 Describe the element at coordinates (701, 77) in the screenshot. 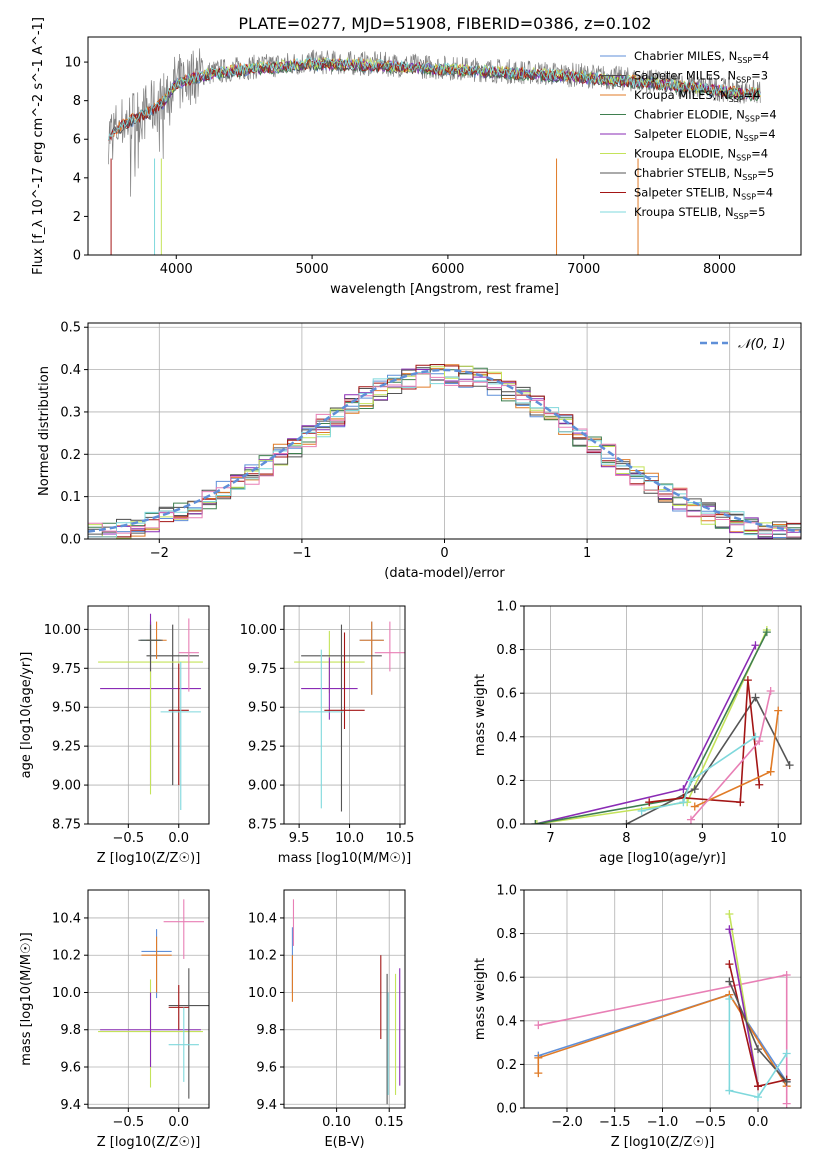

I see `legend-entry: Salpeter MILES, NSSP=3` at that location.